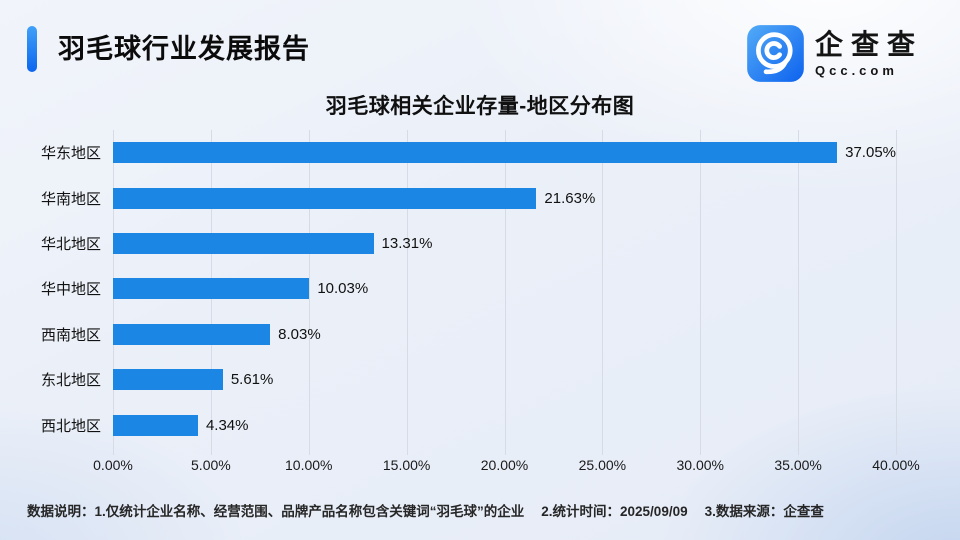 Image resolution: width=960 pixels, height=540 pixels. Describe the element at coordinates (70, 154) in the screenshot. I see `category-label: 华东地区` at that location.